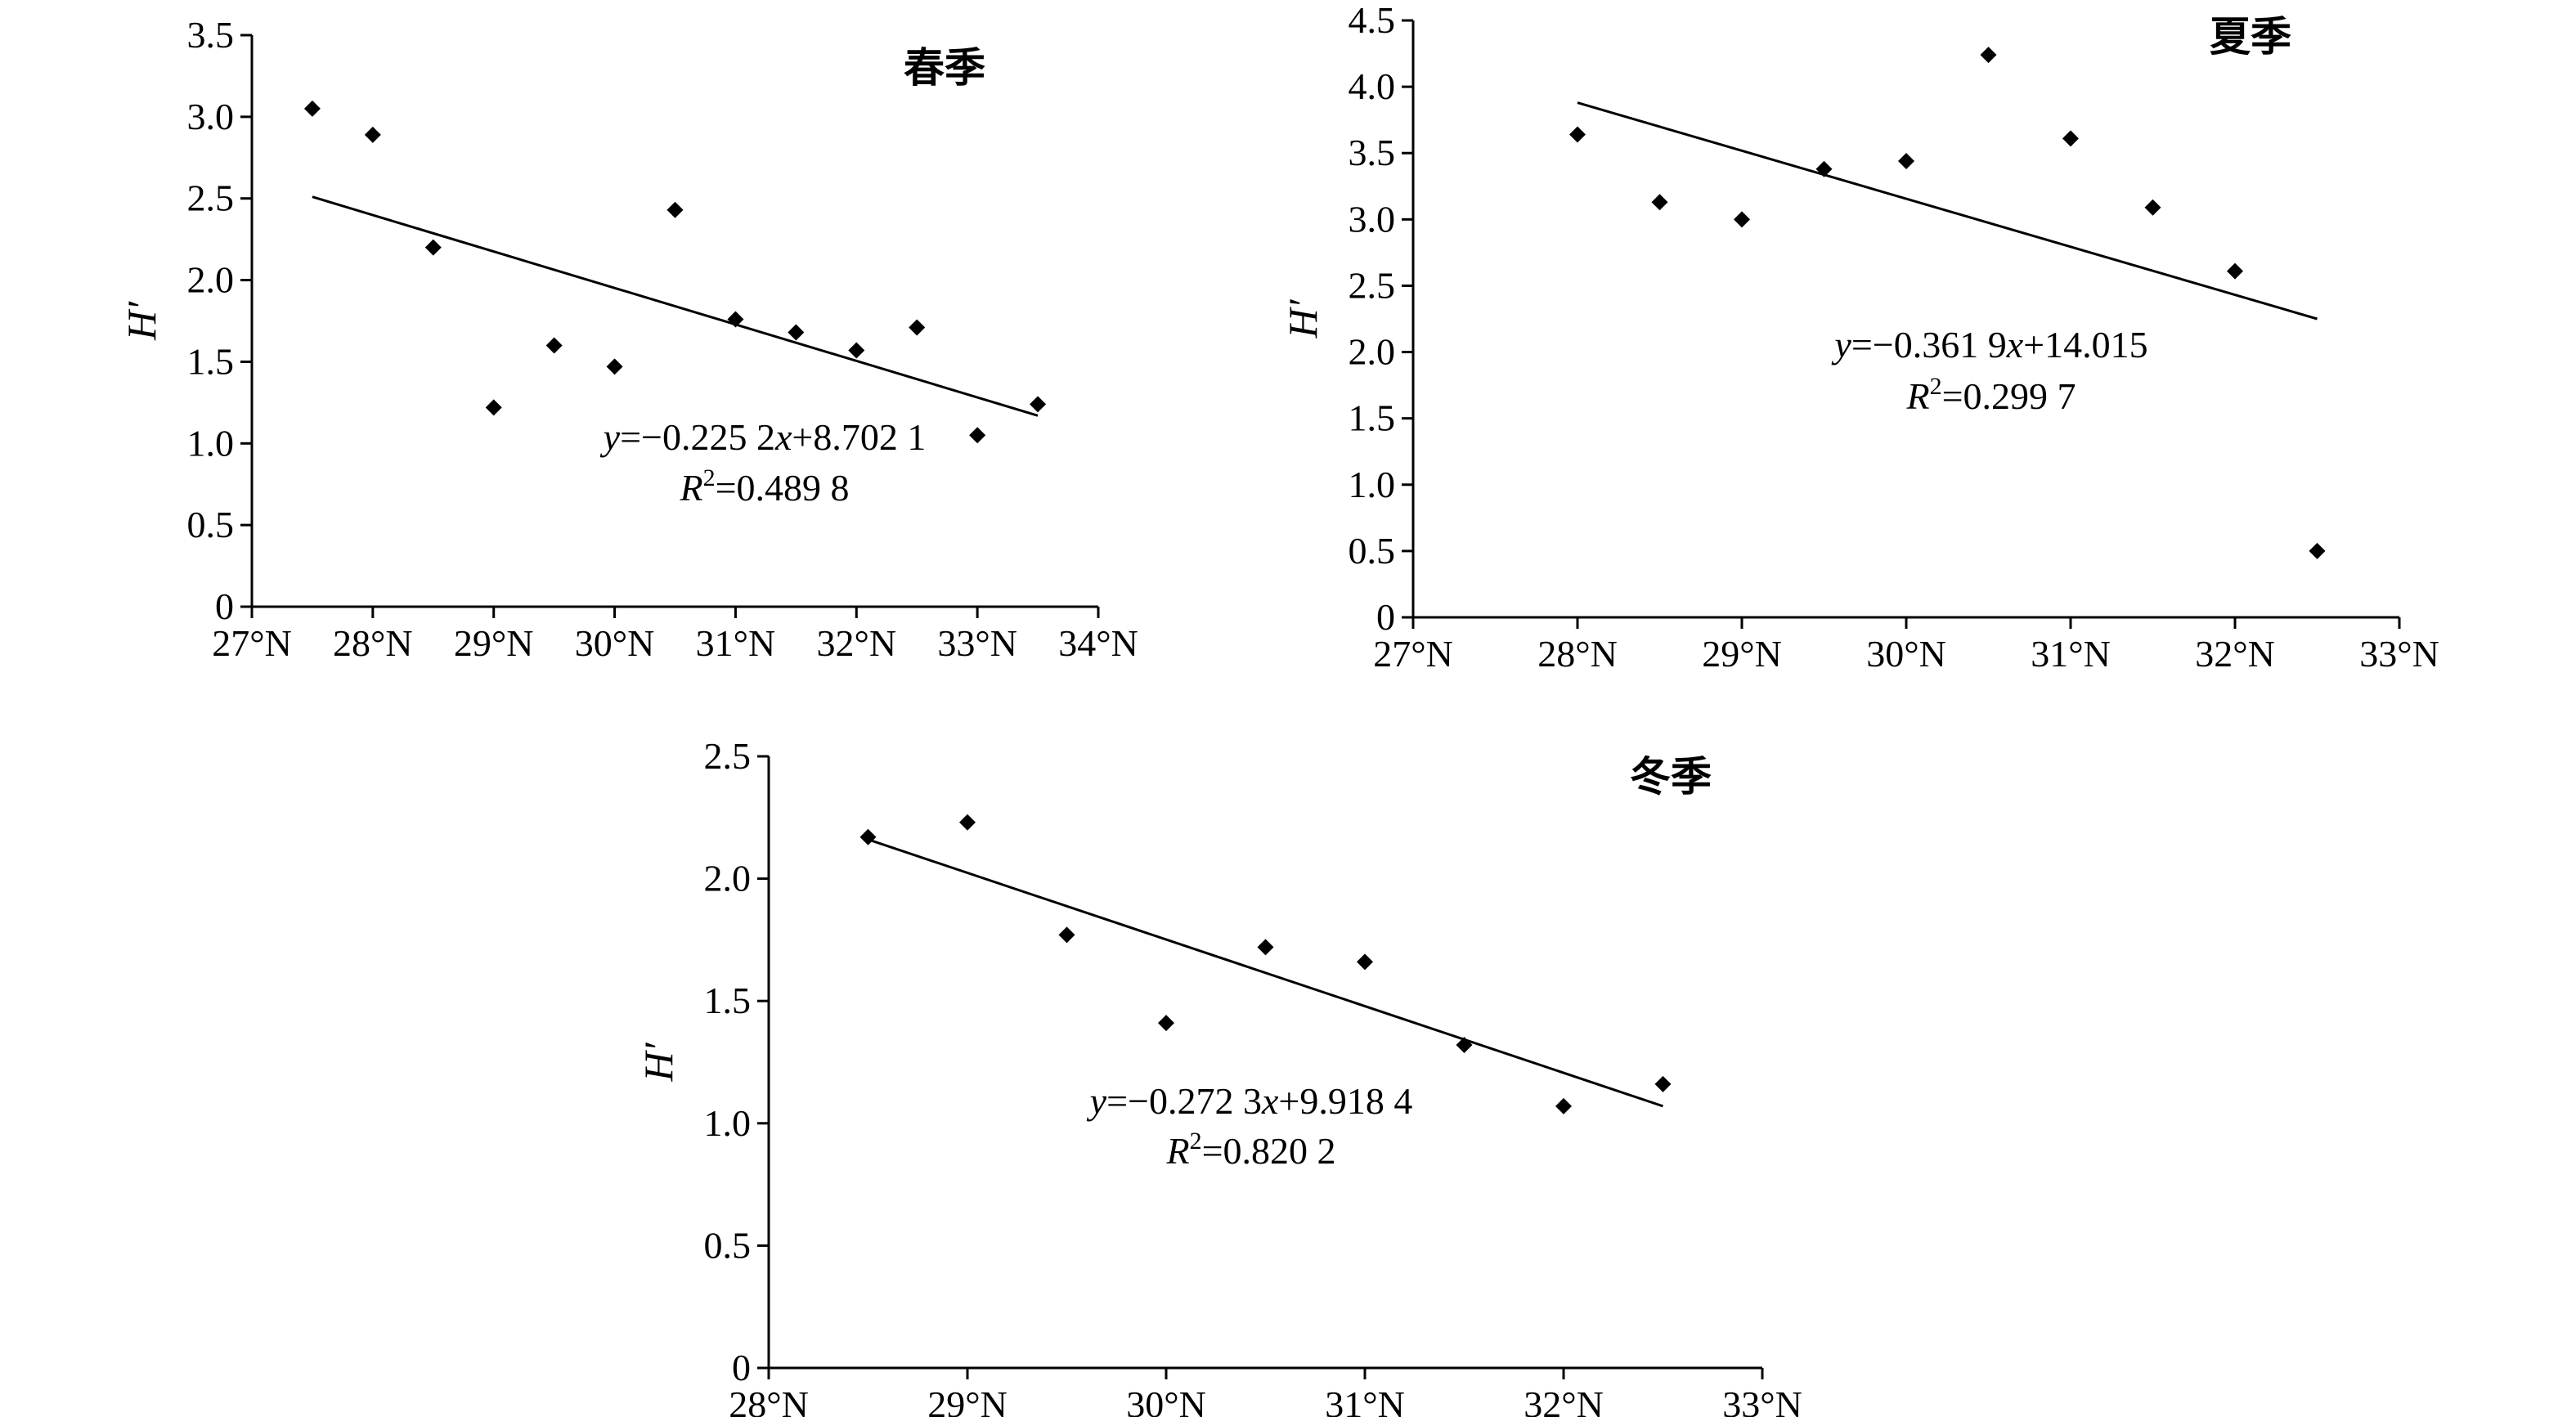  Describe the element at coordinates (1929, 344) in the screenshot. I see `equation-coefficient: =−0.361 9` at that location.